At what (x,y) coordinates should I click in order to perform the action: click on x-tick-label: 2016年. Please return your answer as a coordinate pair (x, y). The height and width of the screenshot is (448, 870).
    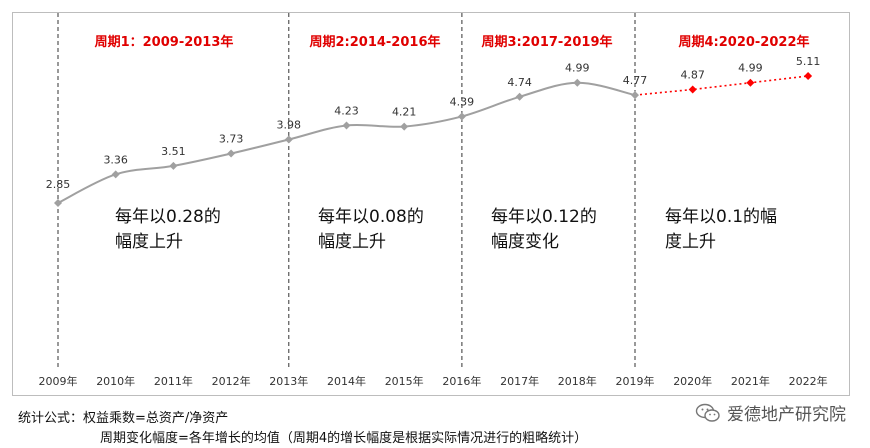
    Looking at the image, I should click on (461, 381).